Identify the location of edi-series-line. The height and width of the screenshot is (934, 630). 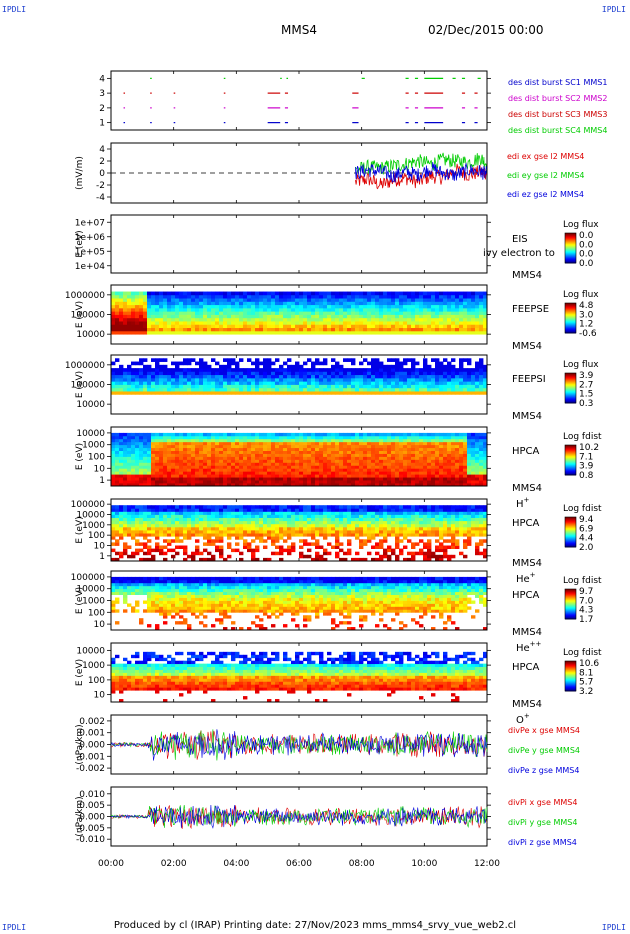
(421, 163).